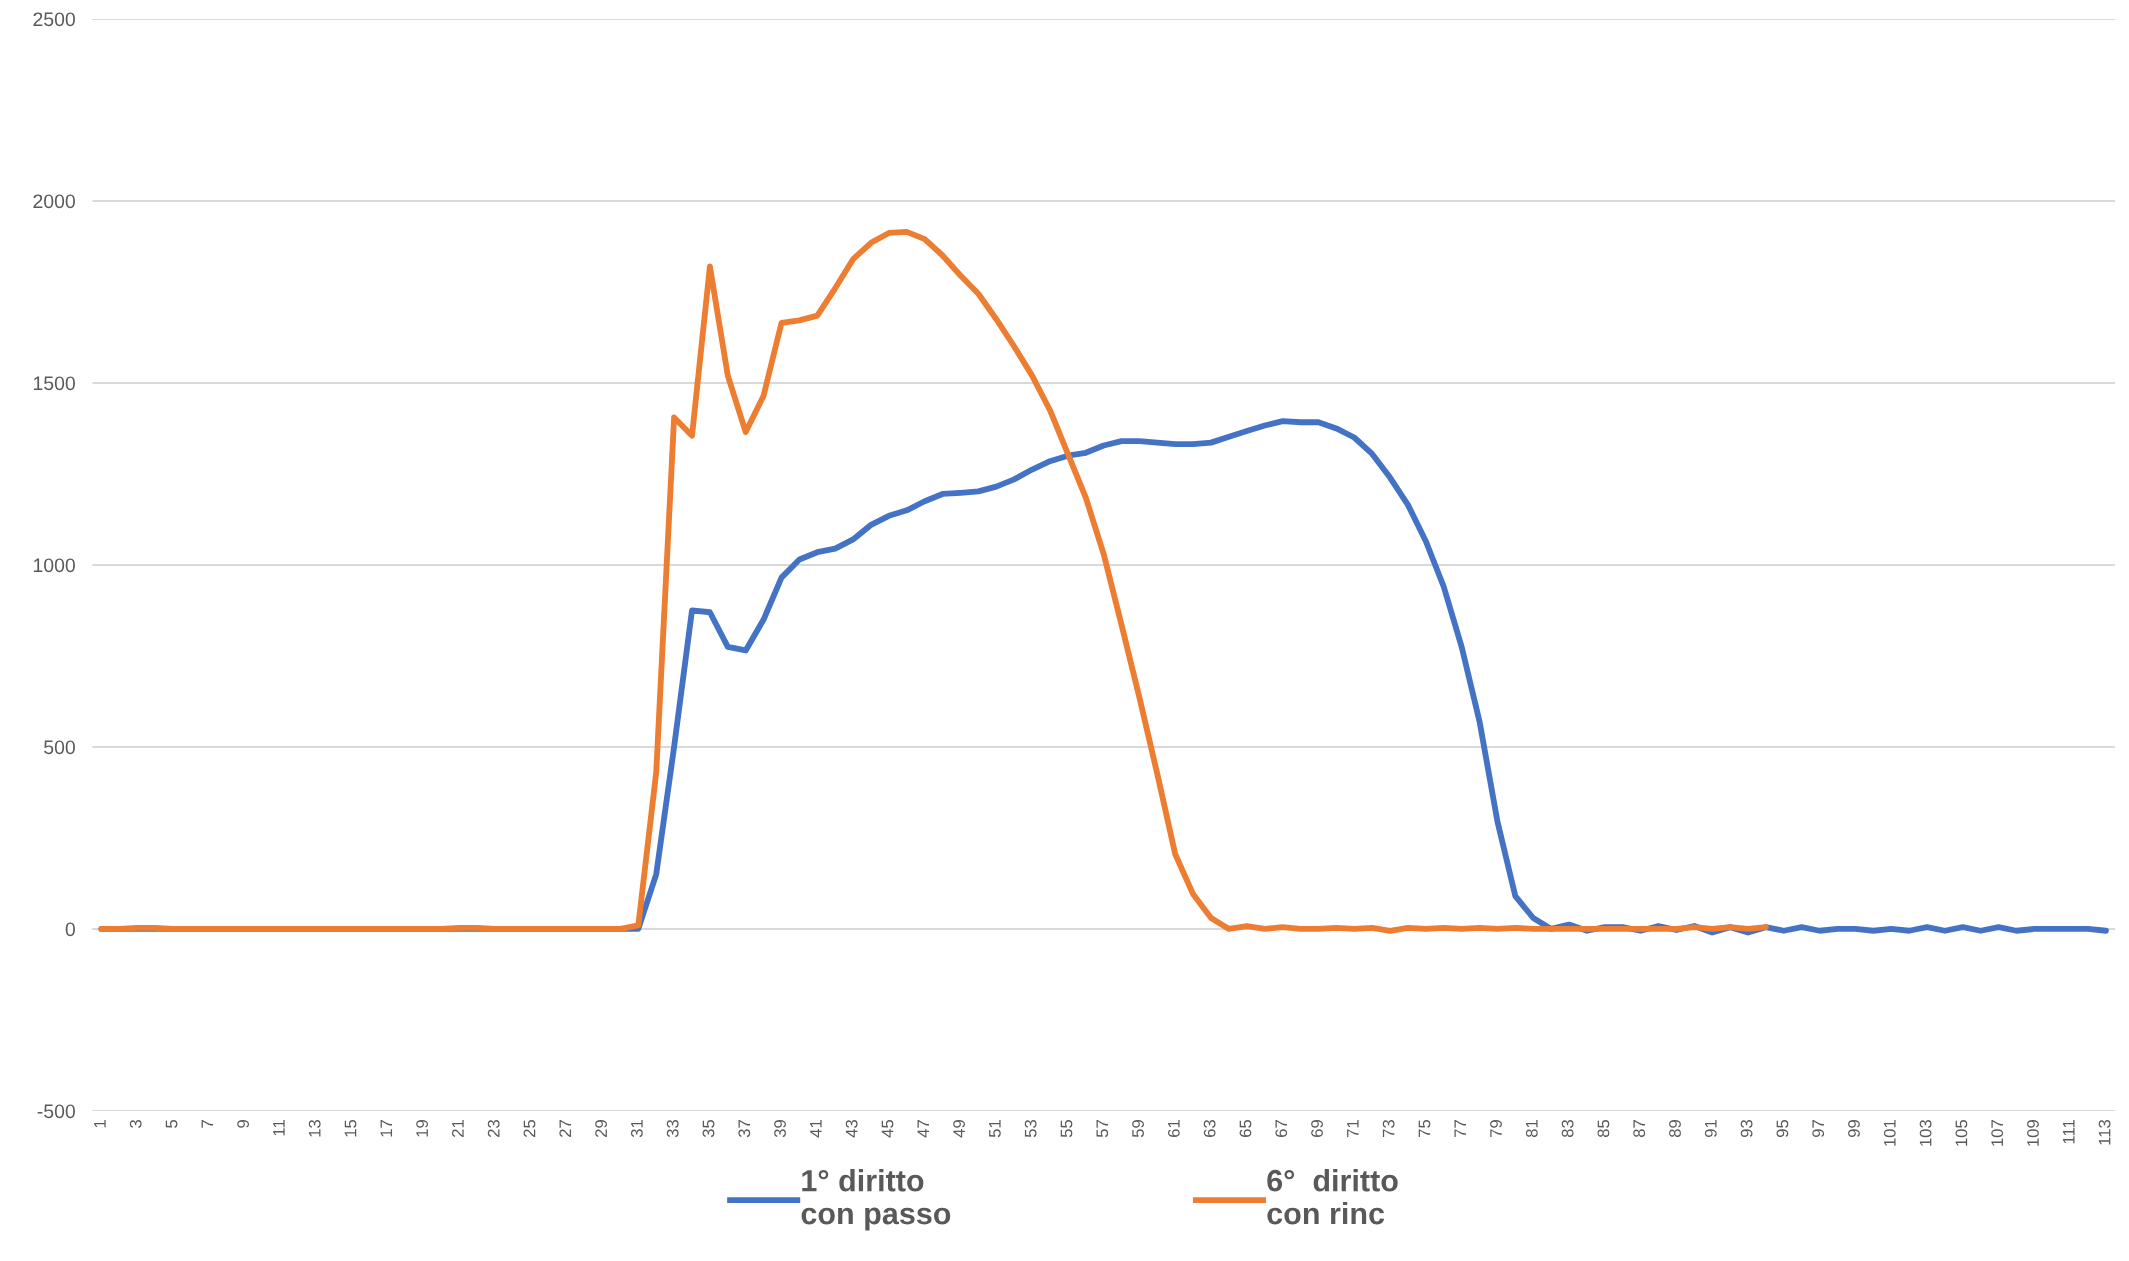 This screenshot has height=1261, width=2129. What do you see at coordinates (780, 1129) in the screenshot?
I see `x-tick-label: 39` at bounding box center [780, 1129].